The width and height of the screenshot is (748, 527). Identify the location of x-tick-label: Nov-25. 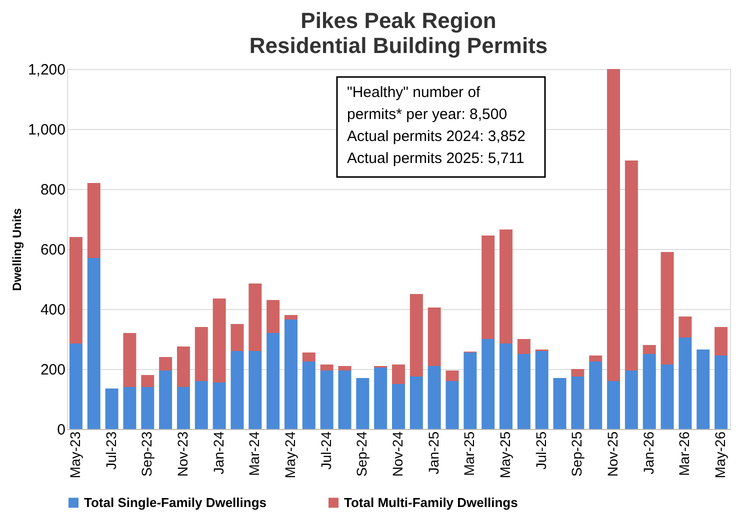
(612, 454).